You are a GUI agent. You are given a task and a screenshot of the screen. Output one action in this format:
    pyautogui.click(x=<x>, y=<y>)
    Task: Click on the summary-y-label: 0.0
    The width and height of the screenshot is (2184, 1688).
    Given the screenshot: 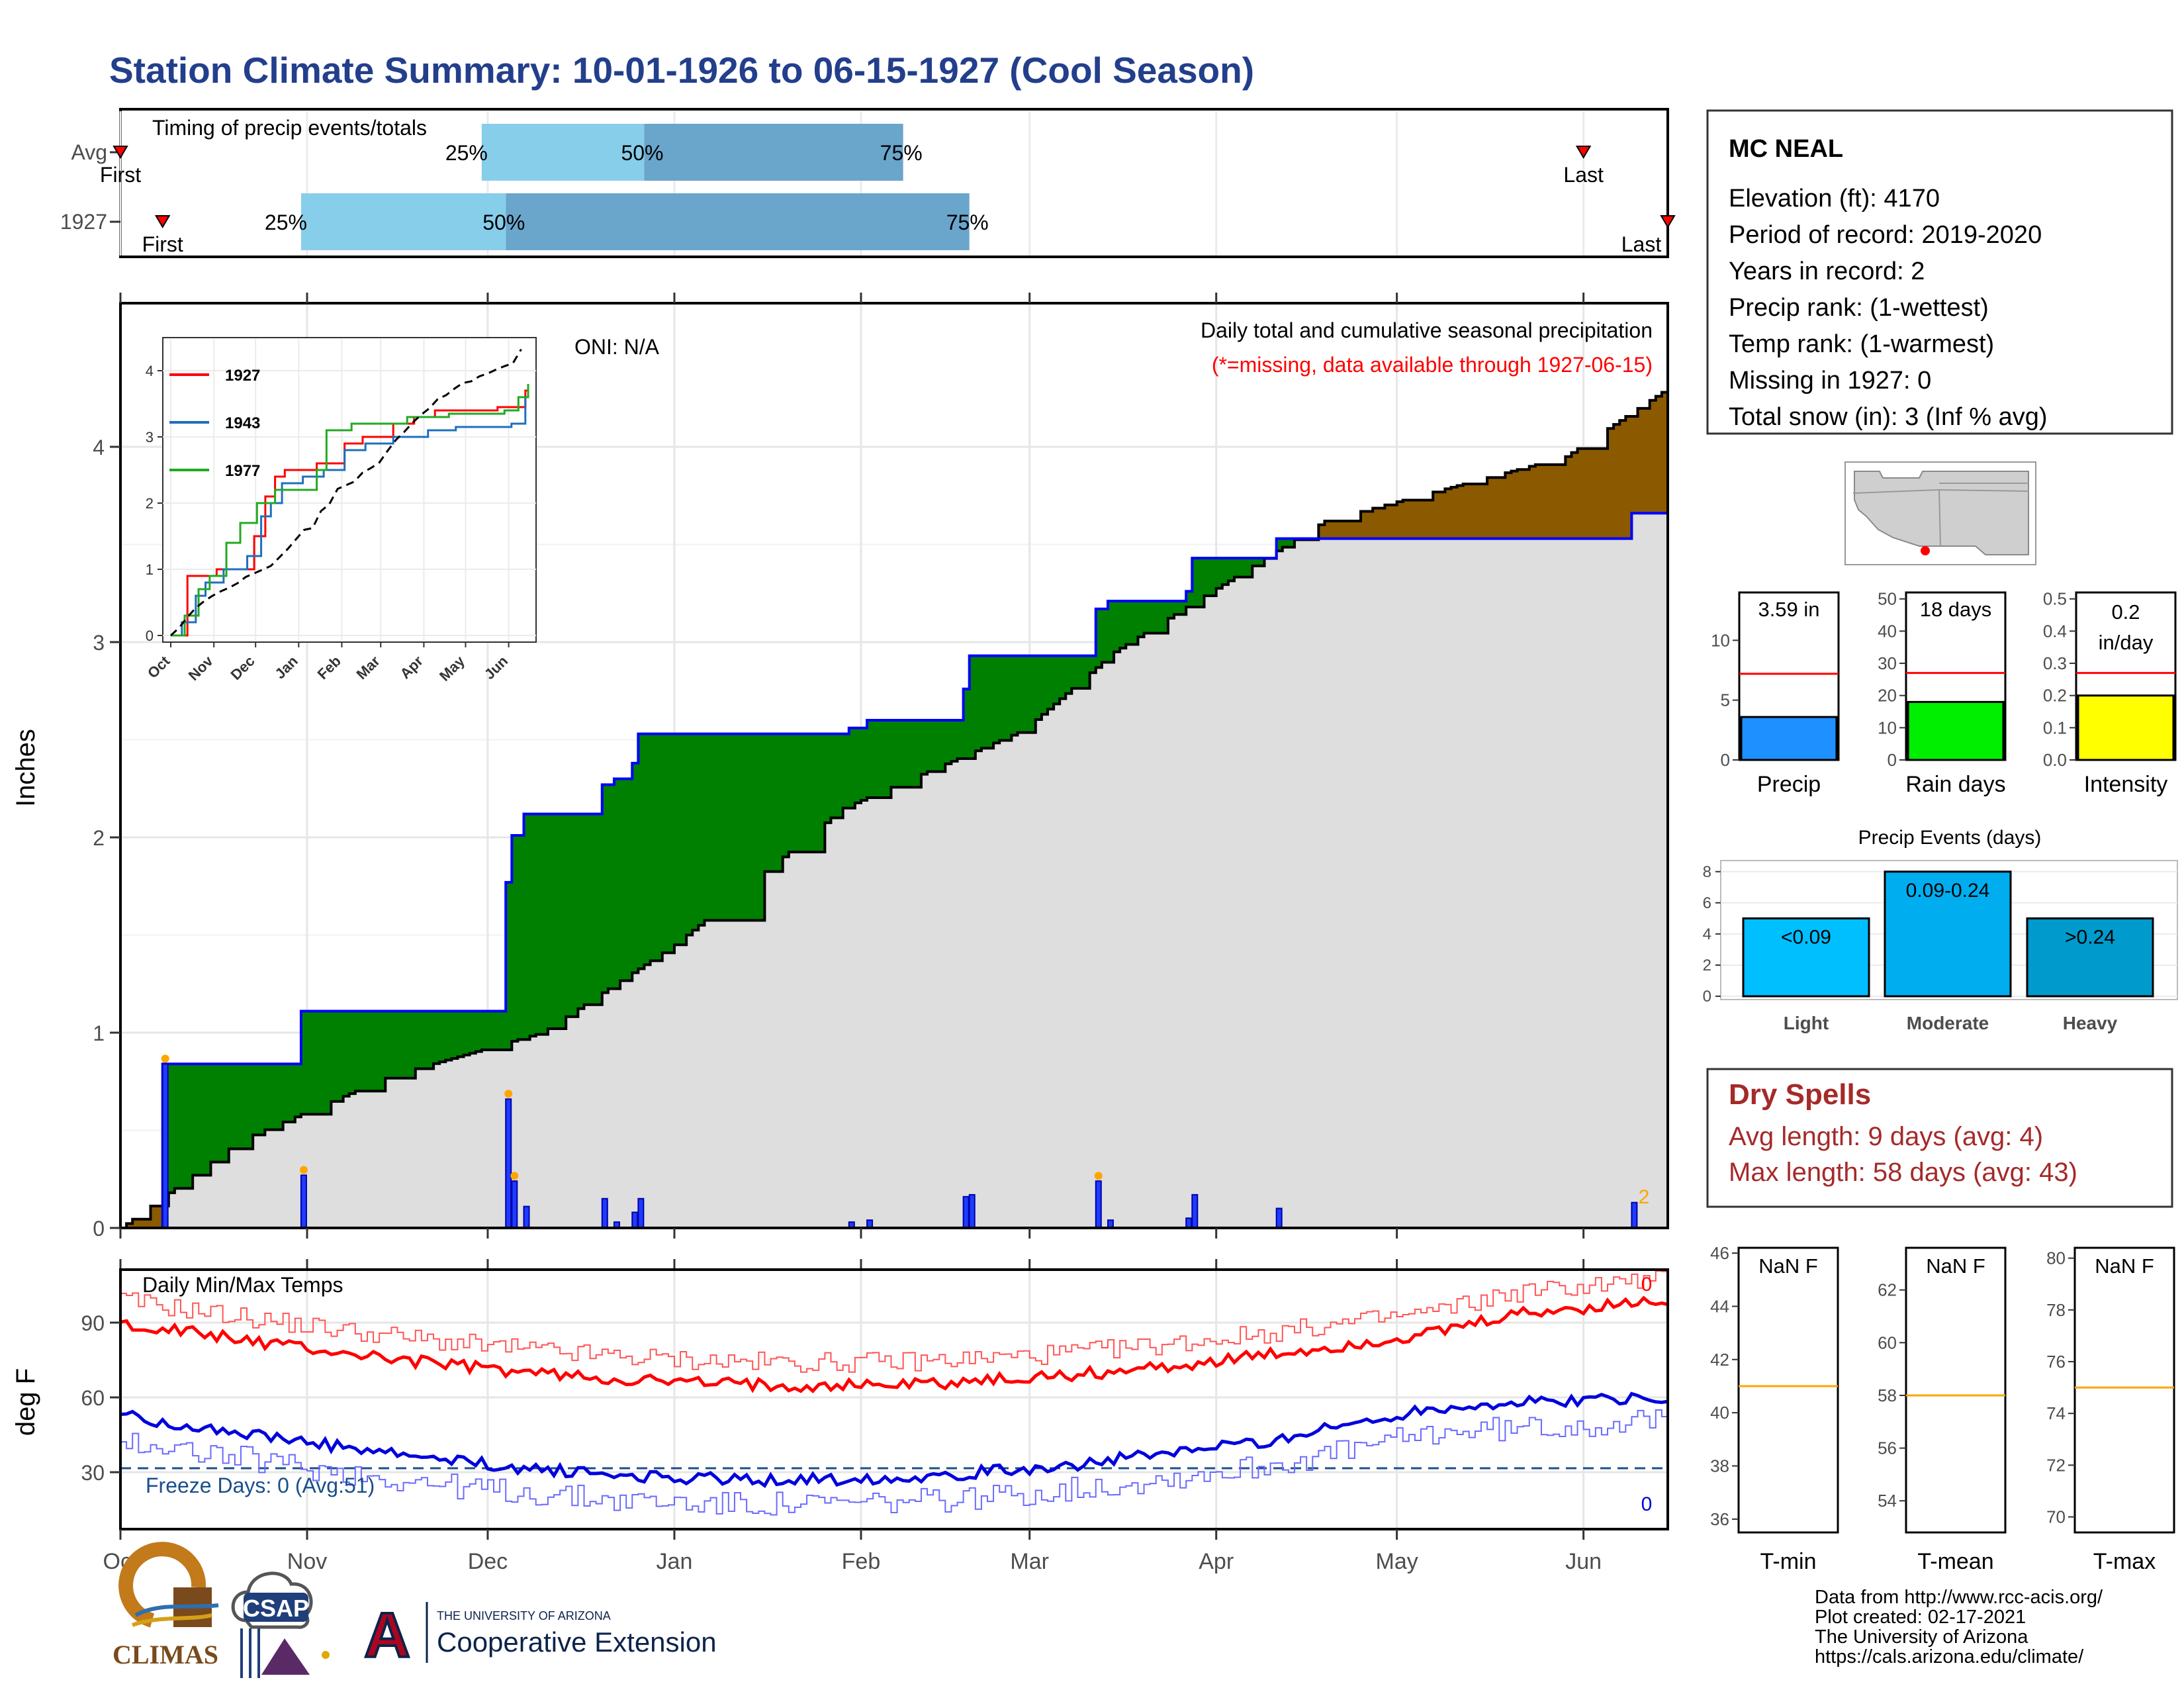 What is the action you would take?
    pyautogui.click(x=2055, y=760)
    